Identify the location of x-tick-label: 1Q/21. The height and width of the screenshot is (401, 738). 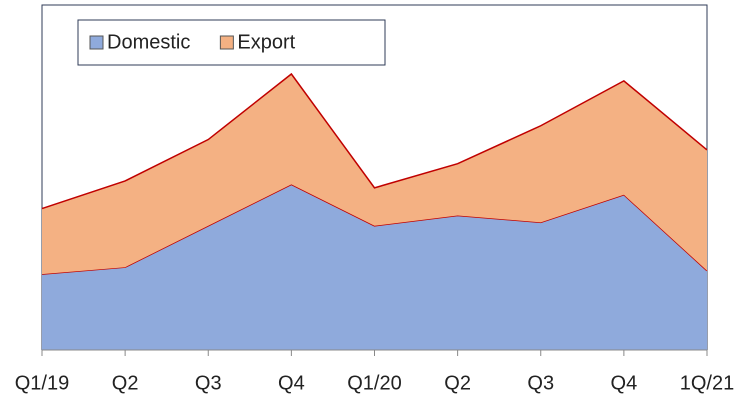
(707, 383).